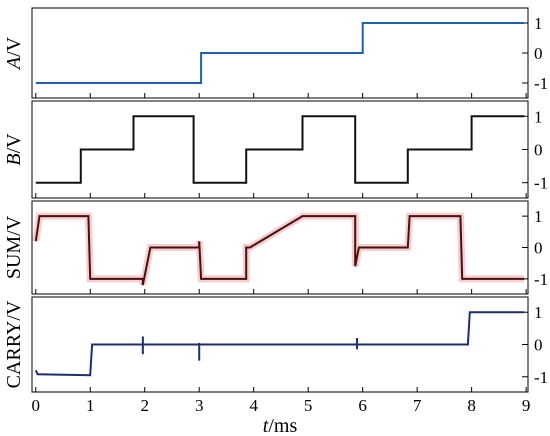 Image resolution: width=550 pixels, height=436 pixels. What do you see at coordinates (14, 159) in the screenshot?
I see `y-axis-label-var: B` at bounding box center [14, 159].